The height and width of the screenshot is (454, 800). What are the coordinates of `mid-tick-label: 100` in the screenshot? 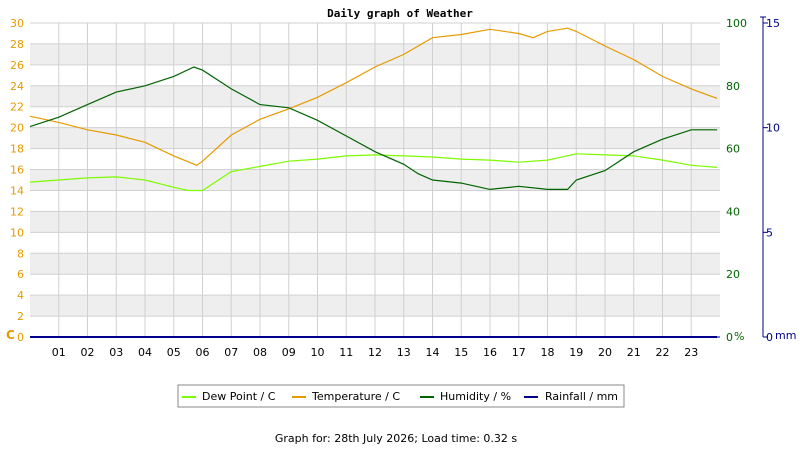 It's located at (736, 23).